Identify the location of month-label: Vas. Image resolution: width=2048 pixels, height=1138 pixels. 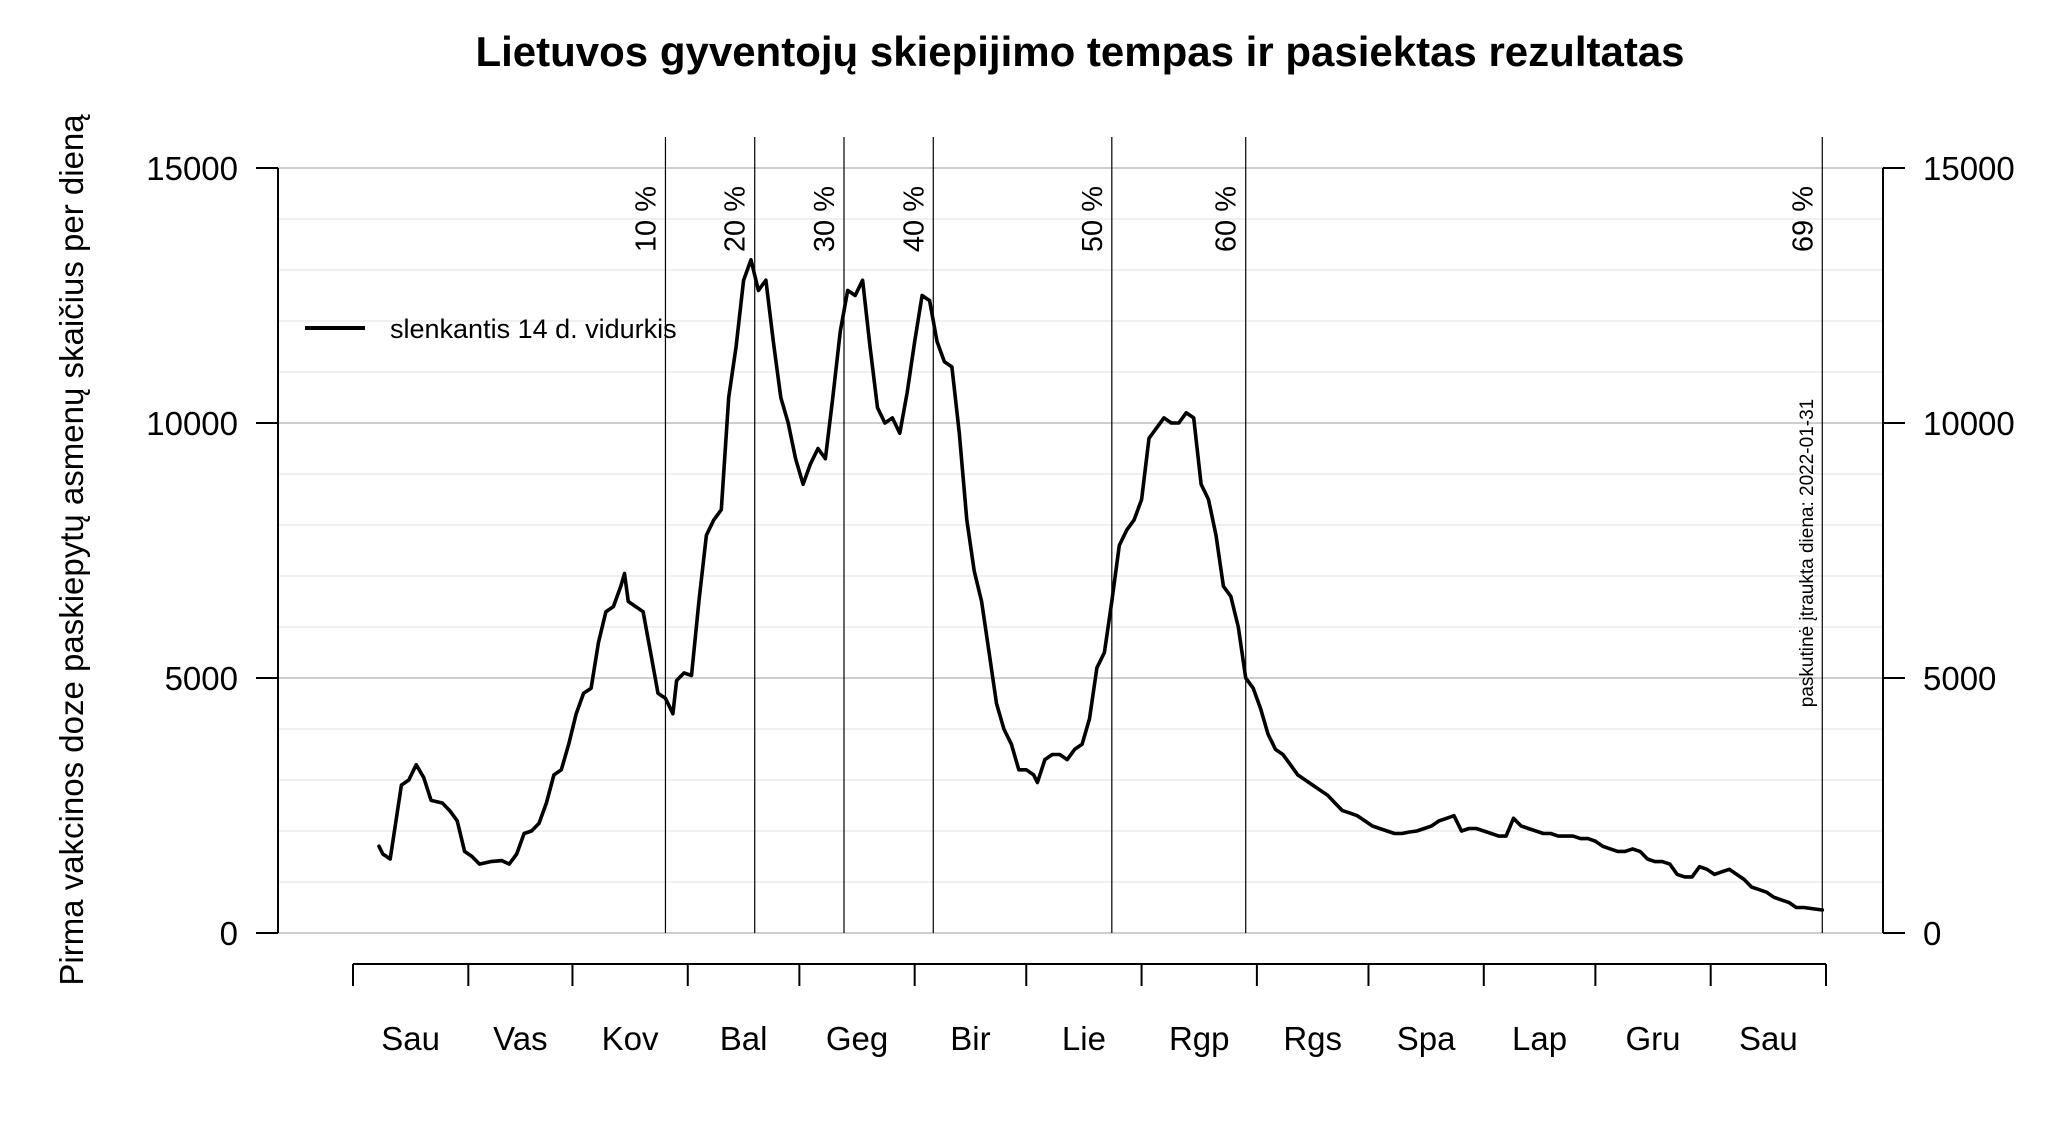
(520, 1038).